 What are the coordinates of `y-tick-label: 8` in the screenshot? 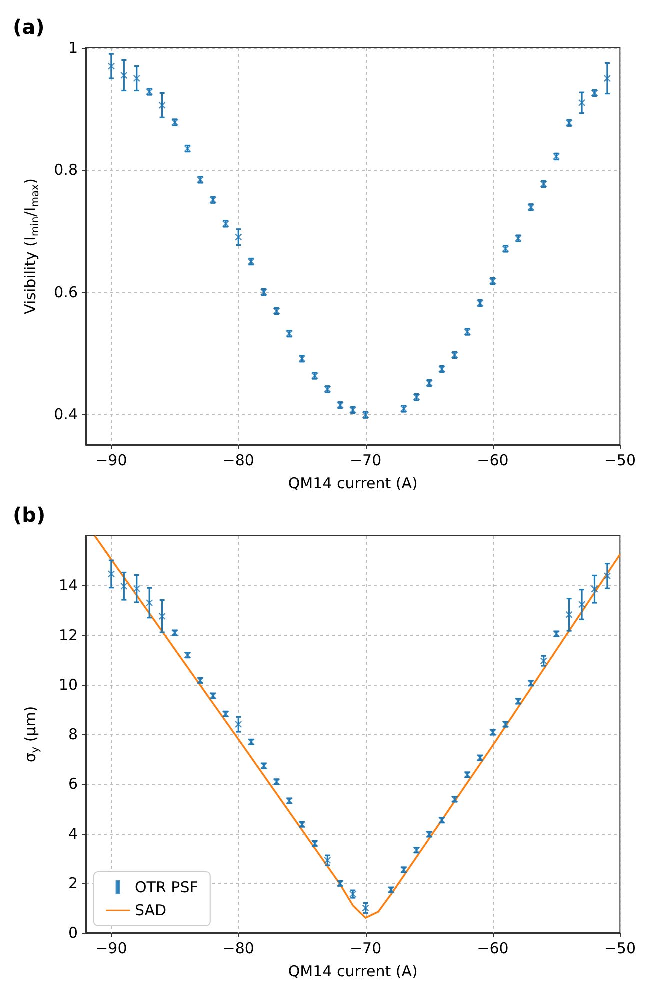 It's located at (73, 735).